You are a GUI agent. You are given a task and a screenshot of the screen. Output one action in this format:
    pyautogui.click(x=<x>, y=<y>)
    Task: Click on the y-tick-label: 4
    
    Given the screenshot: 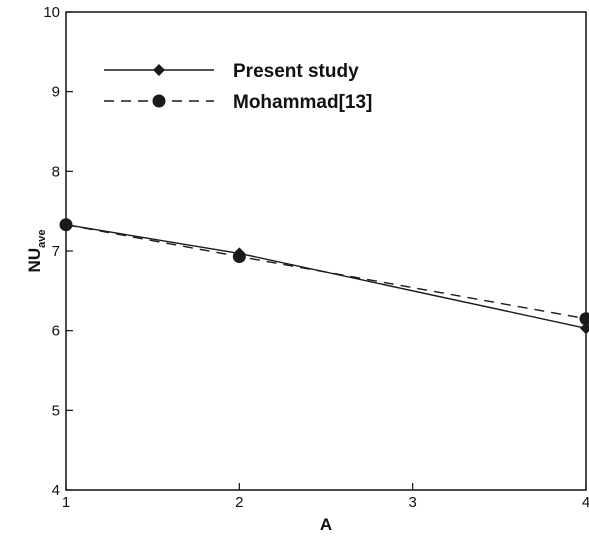 What is the action you would take?
    pyautogui.click(x=56, y=490)
    